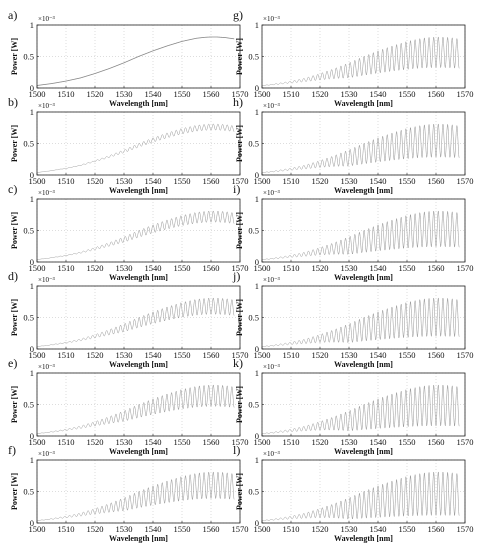 The width and height of the screenshot is (478, 550). What do you see at coordinates (236, 450) in the screenshot?
I see `panel-label: l)` at bounding box center [236, 450].